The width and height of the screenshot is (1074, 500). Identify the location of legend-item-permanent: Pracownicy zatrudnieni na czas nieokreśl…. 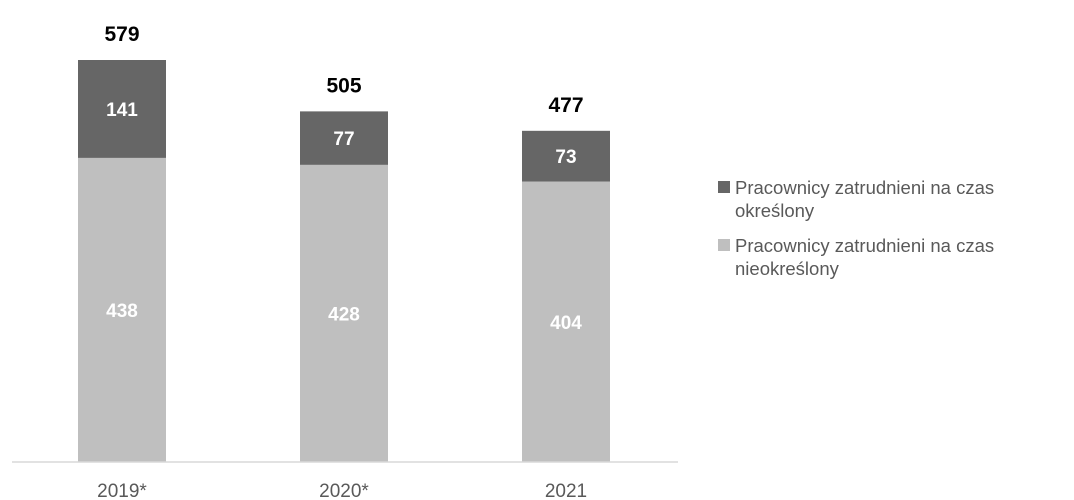
(893, 257).